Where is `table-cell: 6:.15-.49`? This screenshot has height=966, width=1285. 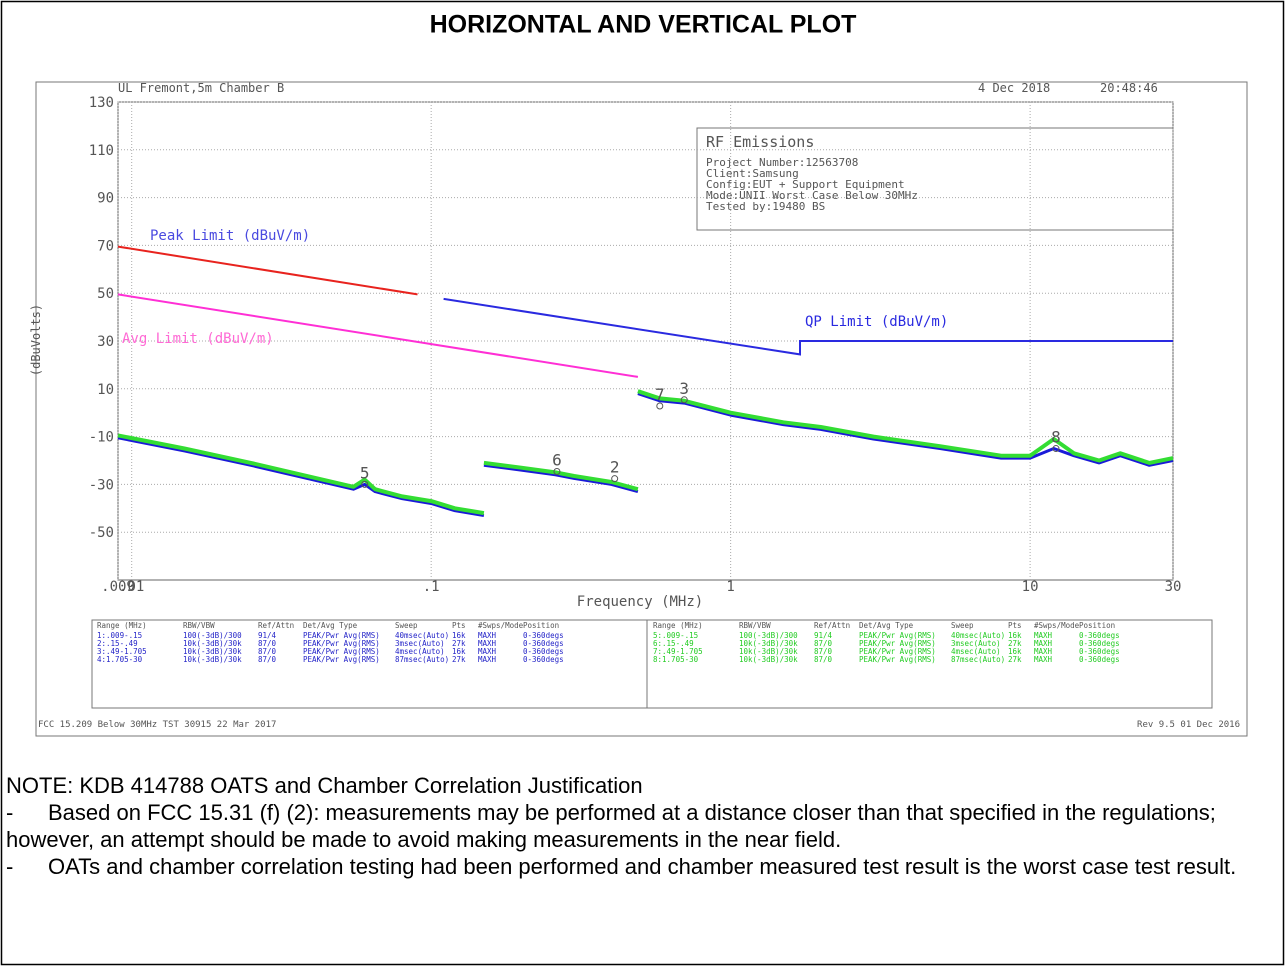
table-cell: 6:.15-.49 is located at coordinates (673, 643).